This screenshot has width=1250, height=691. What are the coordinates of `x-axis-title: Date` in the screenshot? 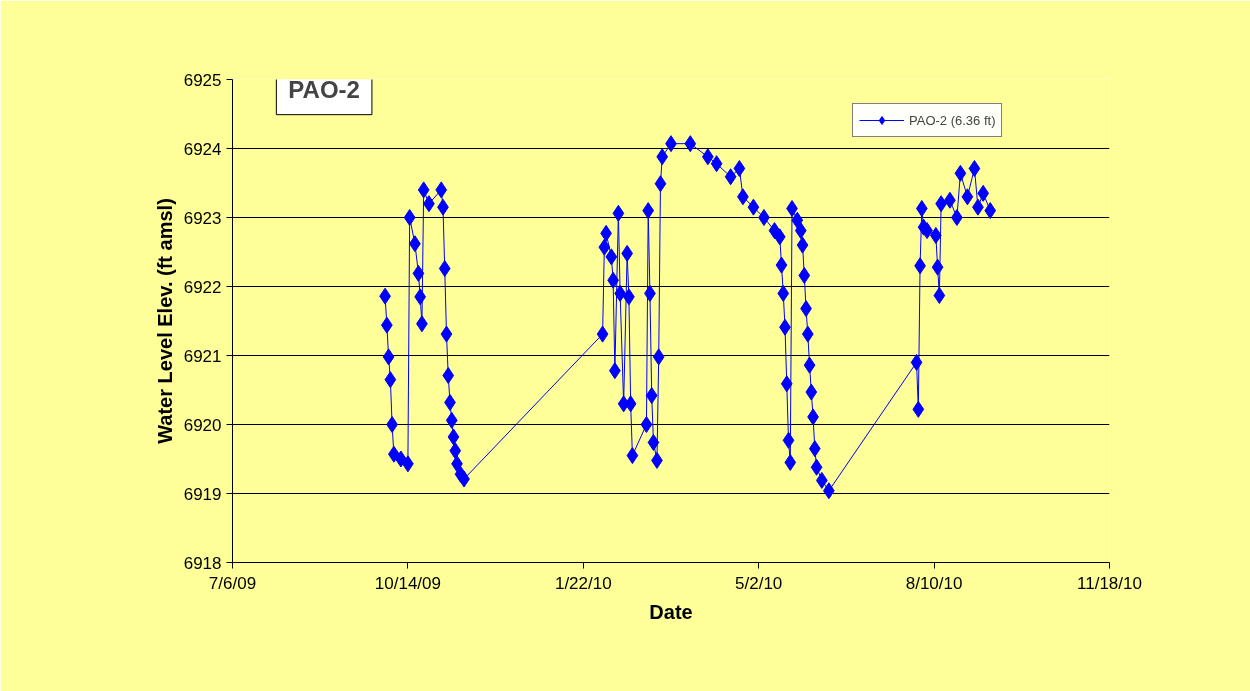 It's located at (671, 611).